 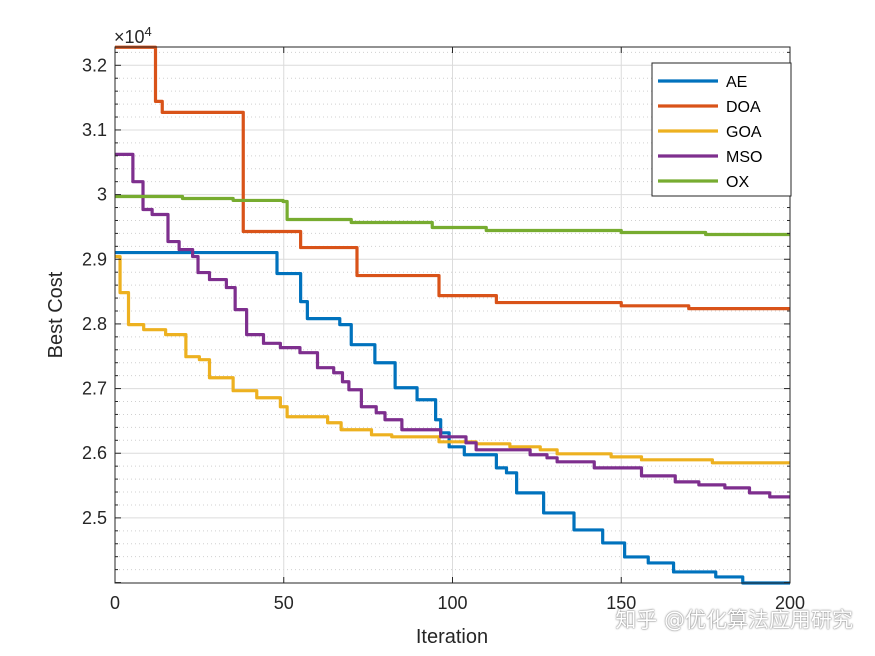 I want to click on legend: AE DOA GOA MSO OX, so click(x=721, y=129).